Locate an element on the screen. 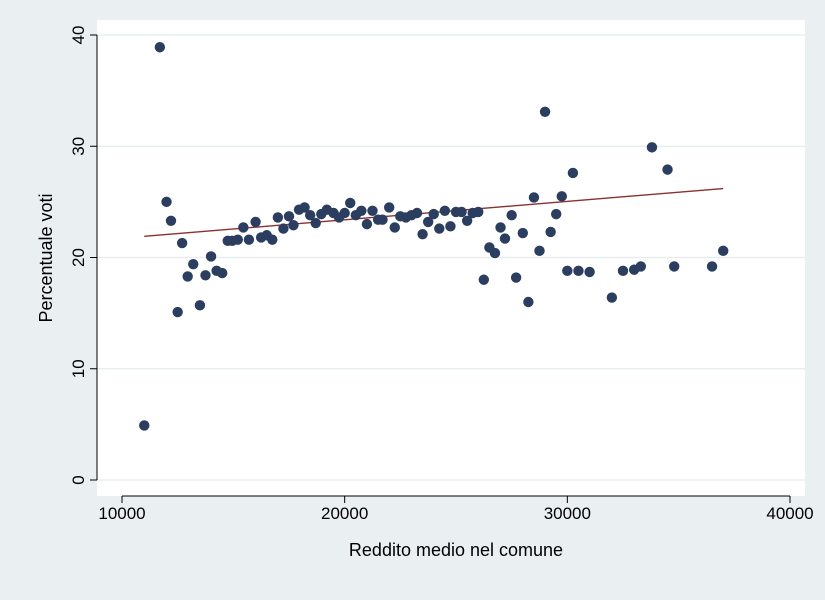  y-tick-label-1: 10 is located at coordinates (78, 368).